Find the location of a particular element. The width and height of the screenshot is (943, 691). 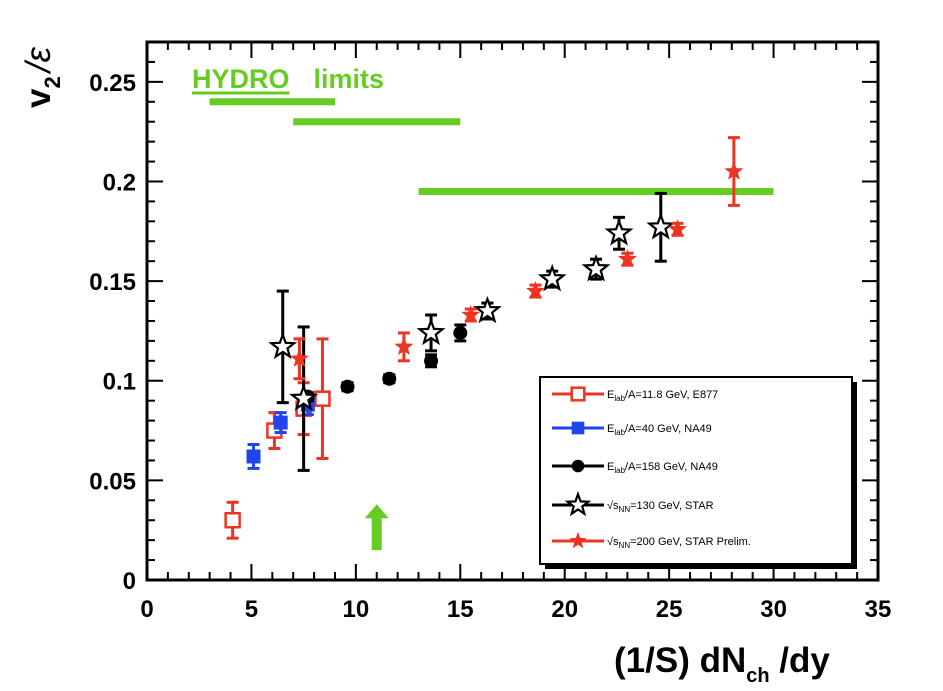

legend-item: Elab/A=158 GeV, NA49 is located at coordinates (635, 467).